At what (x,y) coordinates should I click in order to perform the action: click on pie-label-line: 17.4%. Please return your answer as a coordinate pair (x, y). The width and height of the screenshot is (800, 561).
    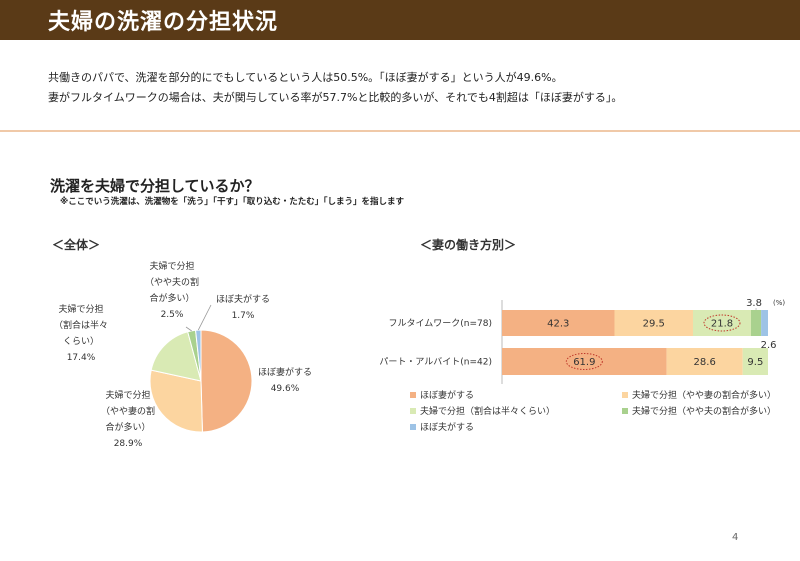
    Looking at the image, I should click on (81, 358).